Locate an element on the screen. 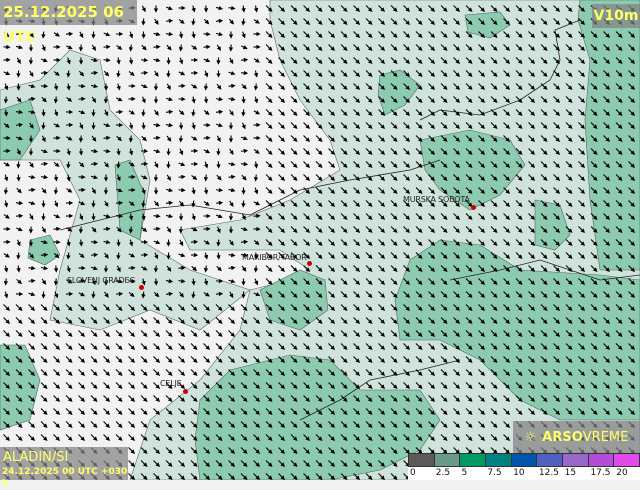 This screenshot has height=490, width=640. model-name: ALADIN/SI is located at coordinates (64, 456).